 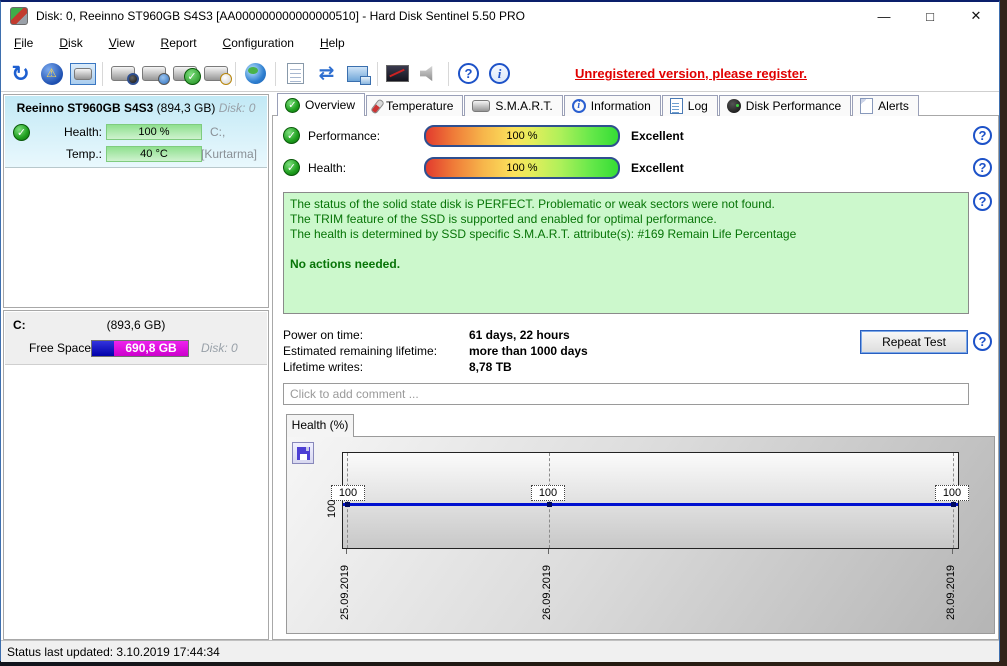 What do you see at coordinates (258, 43) in the screenshot?
I see `menu-configuration: Configuration` at bounding box center [258, 43].